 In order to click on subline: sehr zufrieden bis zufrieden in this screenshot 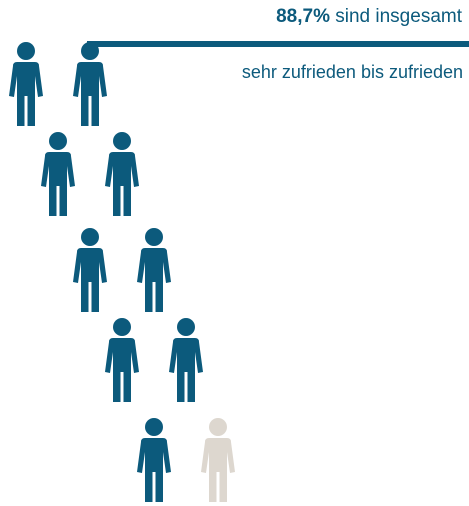, I will do `click(352, 72)`.